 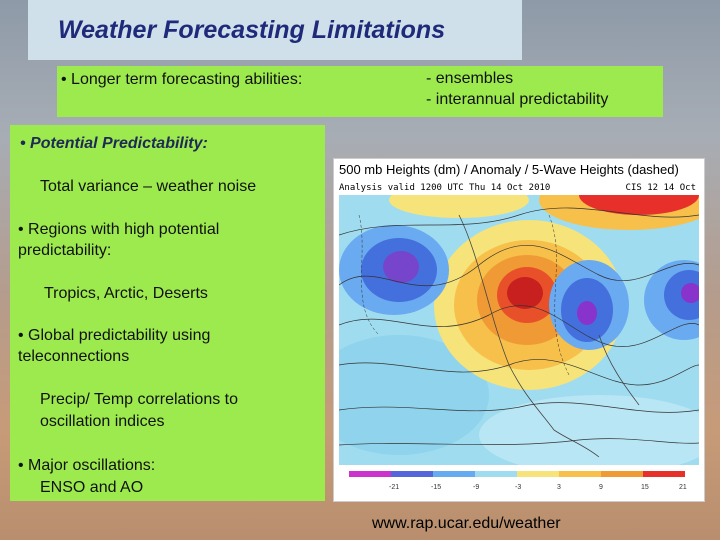 I want to click on scale-tick: -15, so click(x=436, y=487).